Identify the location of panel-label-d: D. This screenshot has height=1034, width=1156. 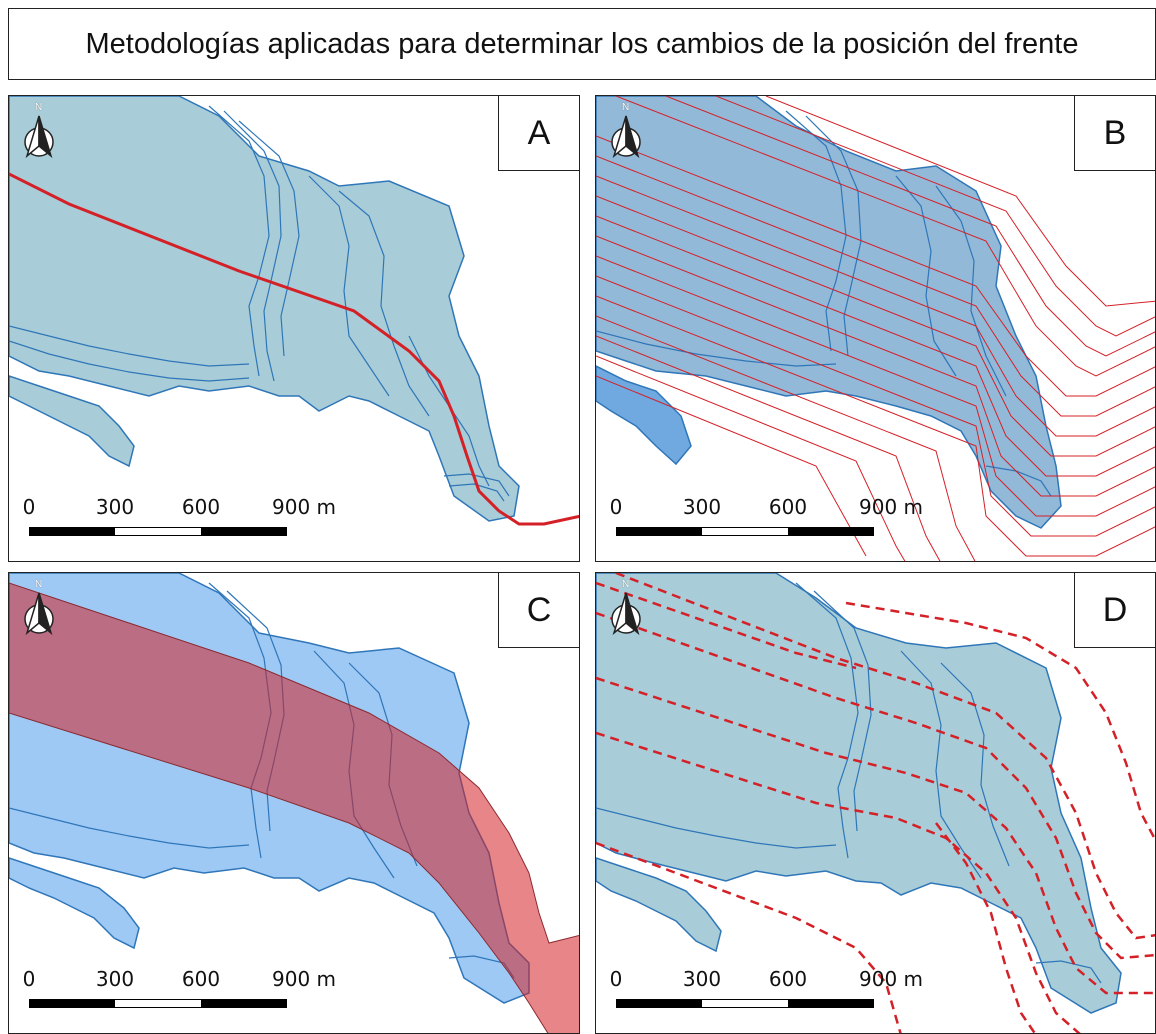
(1114, 610).